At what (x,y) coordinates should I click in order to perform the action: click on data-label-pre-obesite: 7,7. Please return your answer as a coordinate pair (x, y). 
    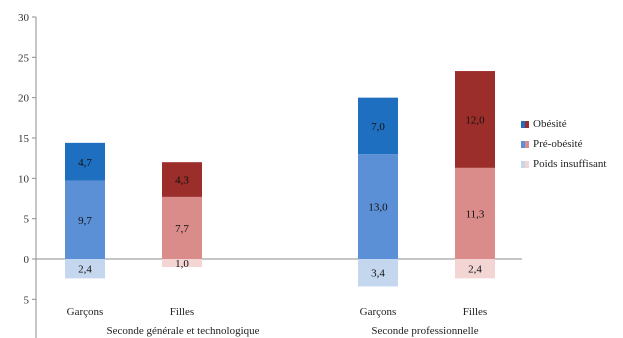
    Looking at the image, I should click on (182, 229).